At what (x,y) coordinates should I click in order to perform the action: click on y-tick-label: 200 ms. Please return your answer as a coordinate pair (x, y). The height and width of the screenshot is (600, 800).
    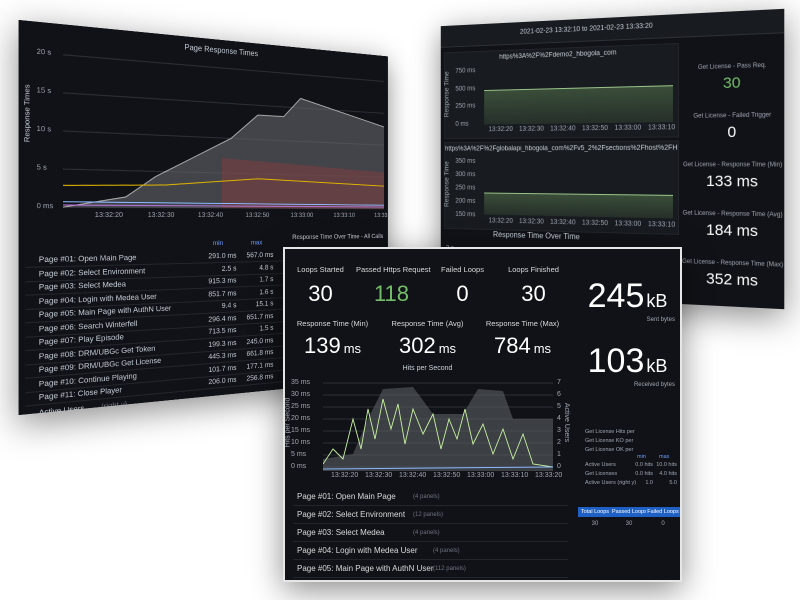
    Looking at the image, I should click on (465, 201).